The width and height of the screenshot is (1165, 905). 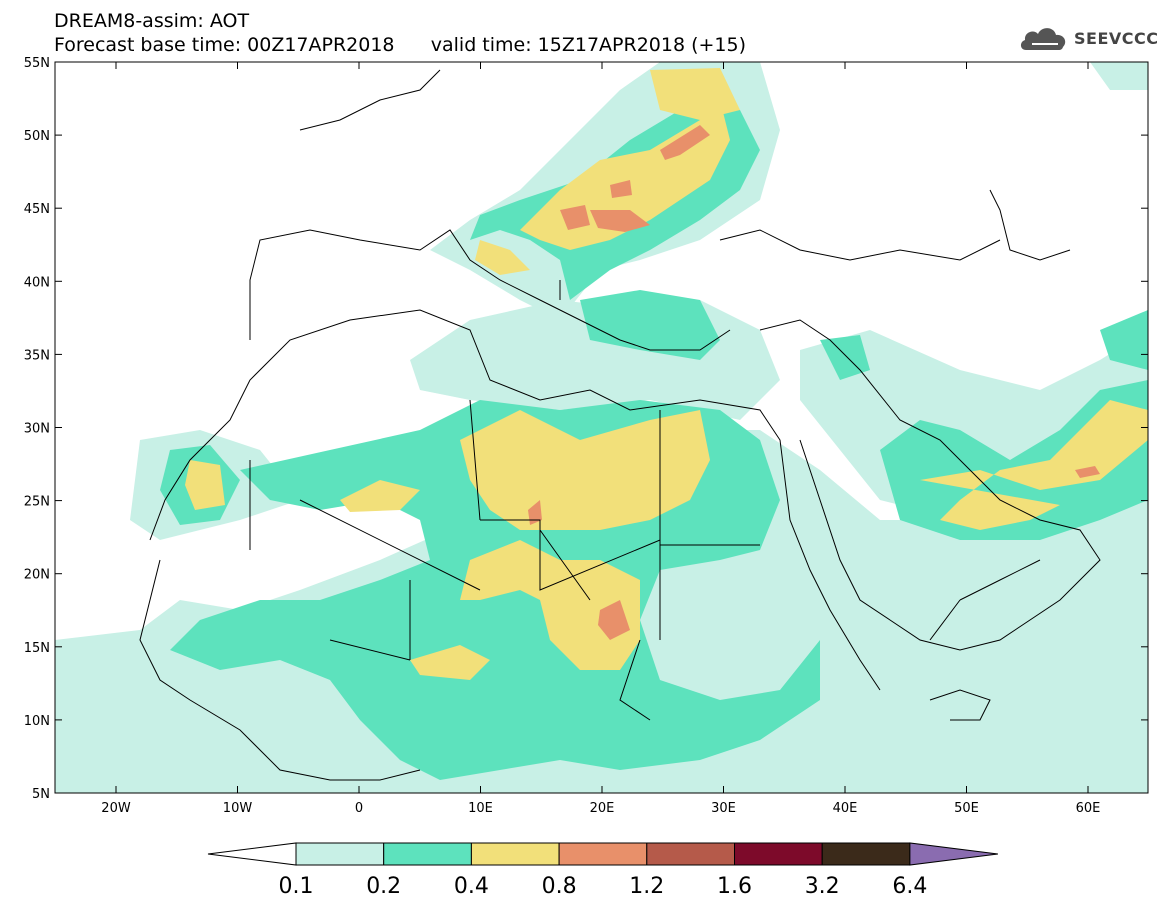 I want to click on lat-tick-label: 30N, so click(x=37, y=429).